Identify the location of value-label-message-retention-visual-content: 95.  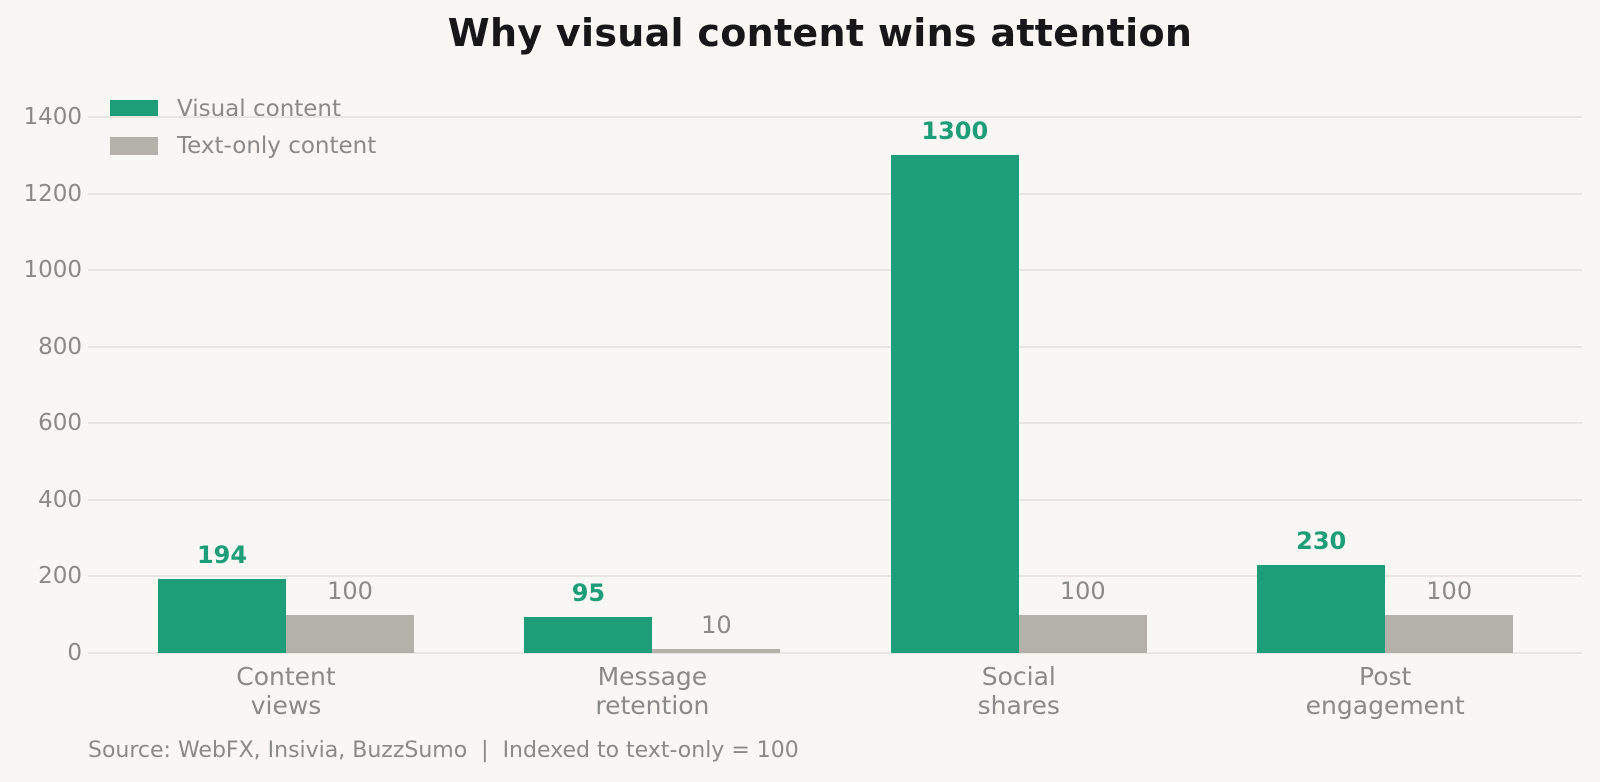
(588, 592).